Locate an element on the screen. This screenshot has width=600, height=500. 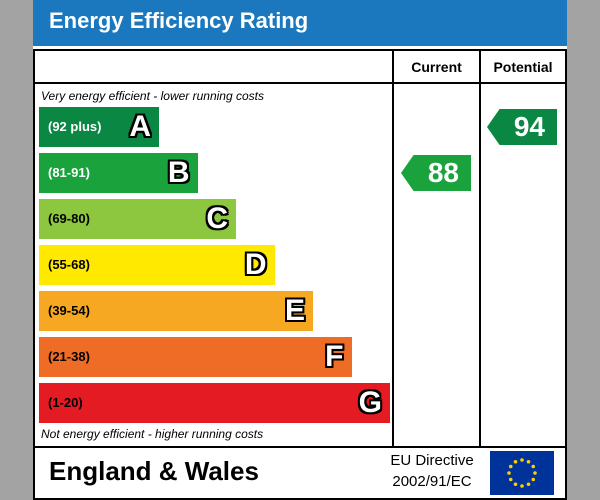
band-range-label: (92 plus) is located at coordinates (75, 126).